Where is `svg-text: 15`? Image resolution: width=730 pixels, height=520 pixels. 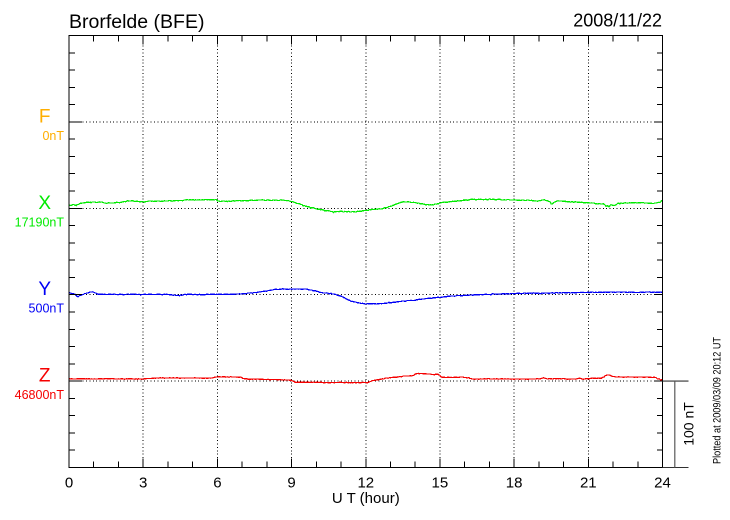 svg-text: 15 is located at coordinates (440, 483).